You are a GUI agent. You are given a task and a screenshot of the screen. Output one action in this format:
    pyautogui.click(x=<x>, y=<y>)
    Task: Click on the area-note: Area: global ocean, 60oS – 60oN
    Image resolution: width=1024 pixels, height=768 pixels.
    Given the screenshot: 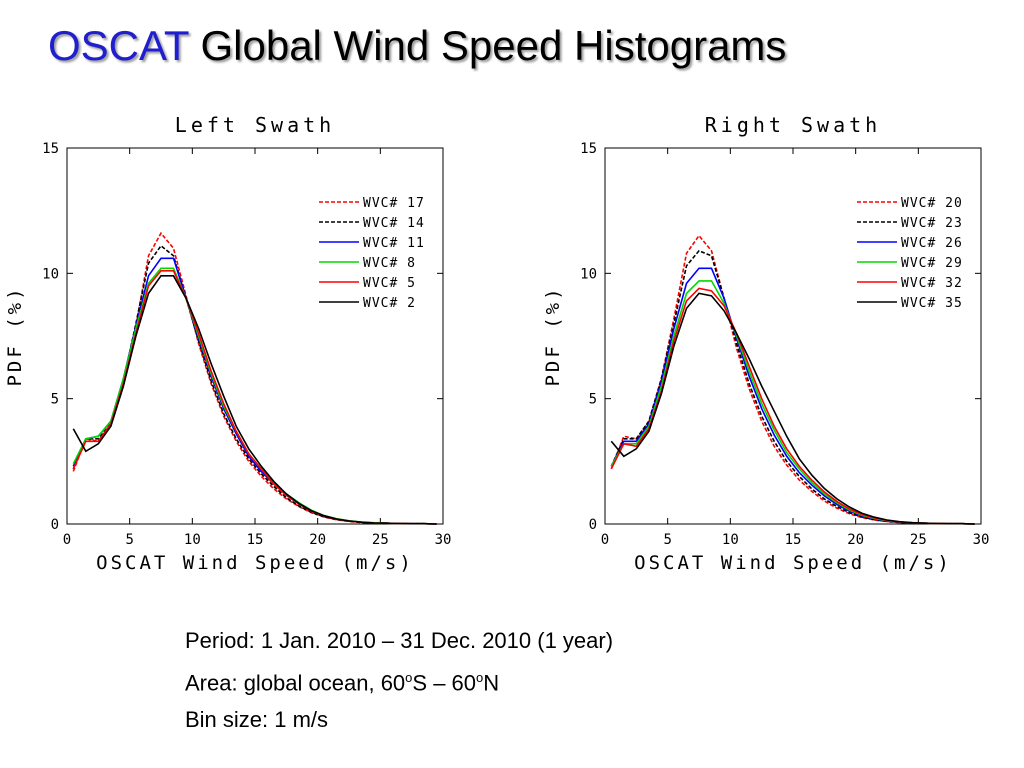 What is the action you would take?
    pyautogui.click(x=399, y=680)
    